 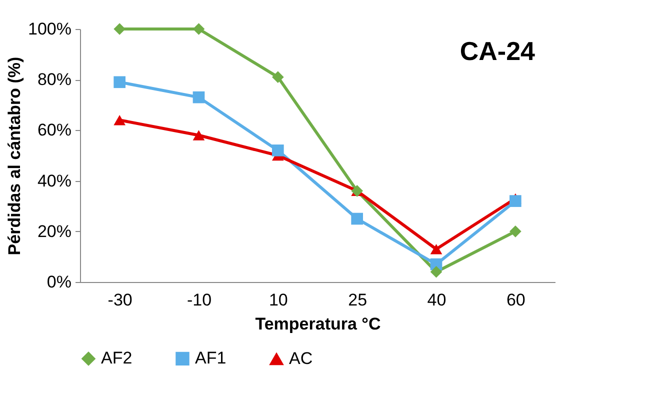 What do you see at coordinates (278, 300) in the screenshot?
I see `x-tick-label: 10` at bounding box center [278, 300].